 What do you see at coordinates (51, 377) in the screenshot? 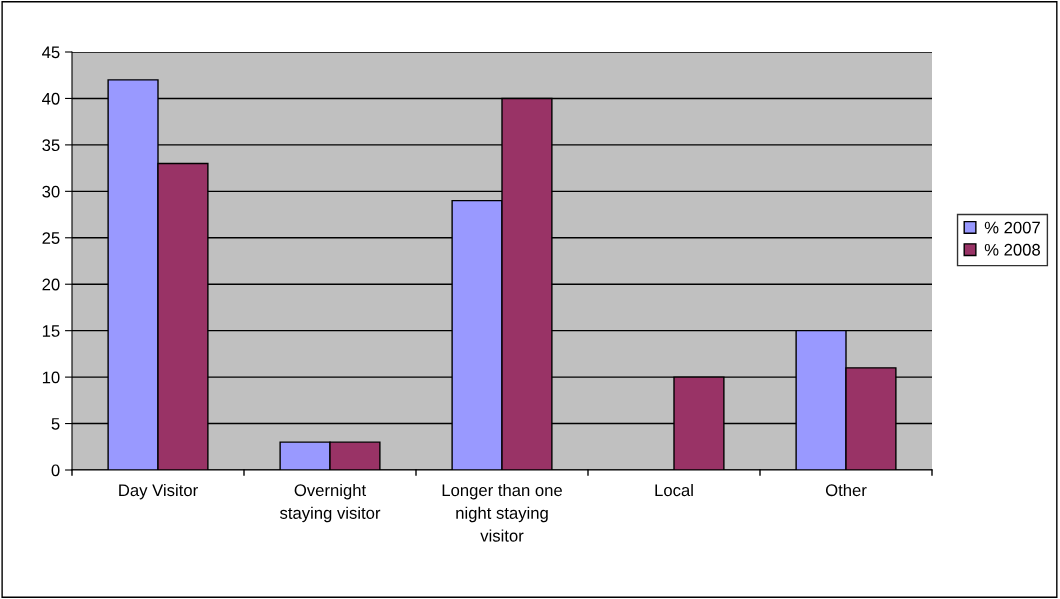
I see `y-tick-label: 10` at bounding box center [51, 377].